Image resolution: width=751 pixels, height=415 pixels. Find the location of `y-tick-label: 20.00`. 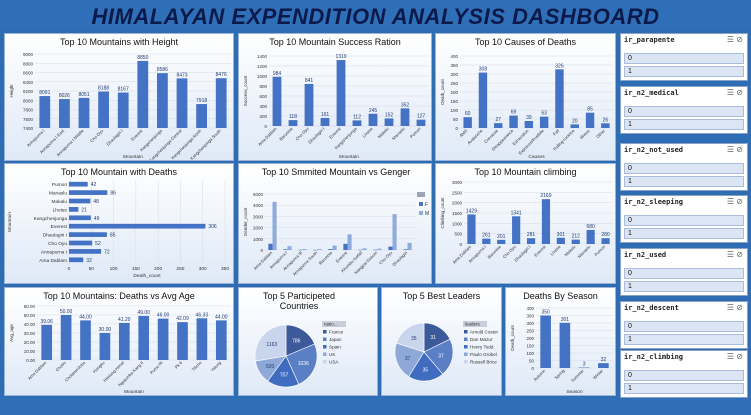

y-tick-label: 20.00 is located at coordinates (30, 342).